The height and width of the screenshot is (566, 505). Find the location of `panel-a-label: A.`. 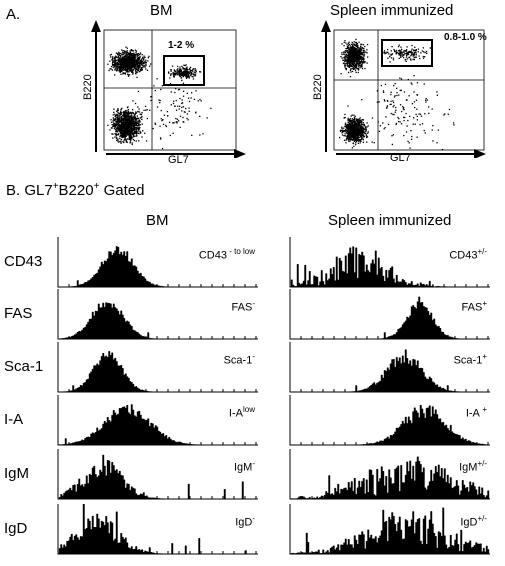

panel-a-label: A. is located at coordinates (13, 14).